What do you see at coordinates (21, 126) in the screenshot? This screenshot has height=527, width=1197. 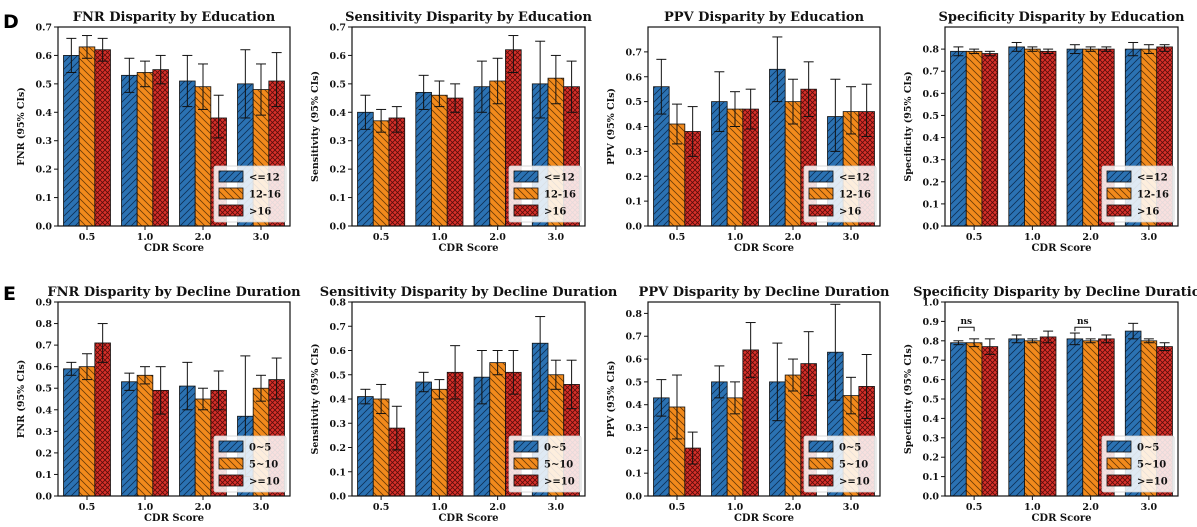 I see `y-axis-label: FNR (95% CIs)` at bounding box center [21, 126].